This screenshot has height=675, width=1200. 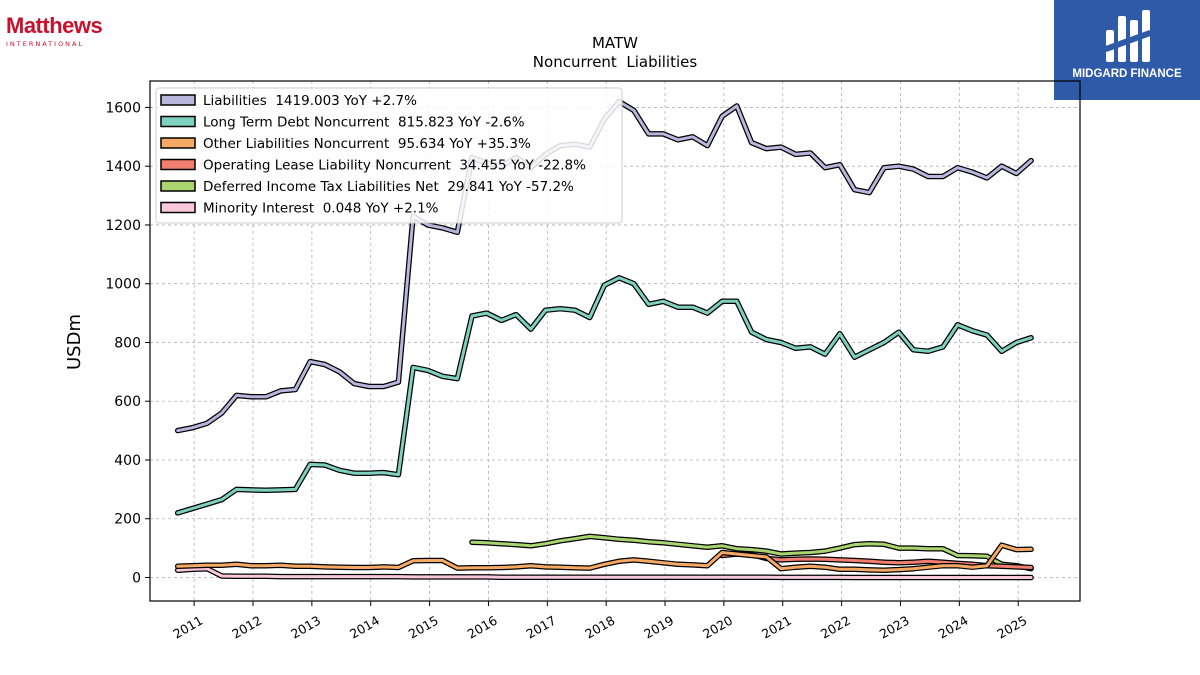 I want to click on y-tick-label: 1000, so click(x=123, y=285).